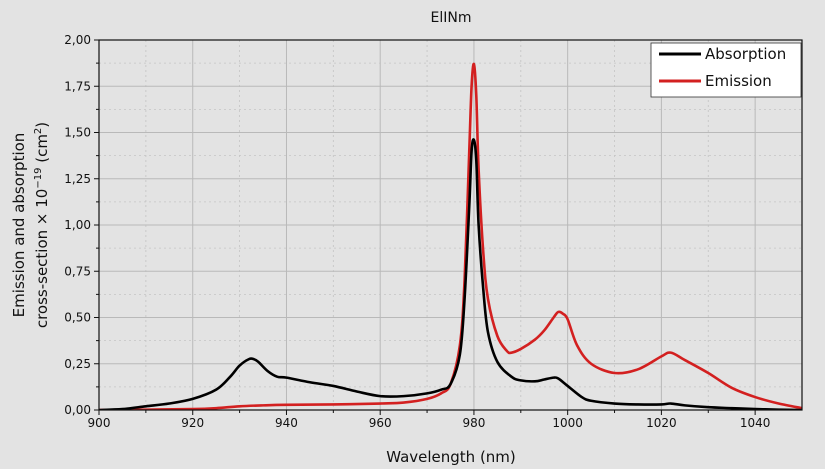 The width and height of the screenshot is (825, 469). I want to click on x-tick-label: 960, so click(380, 423).